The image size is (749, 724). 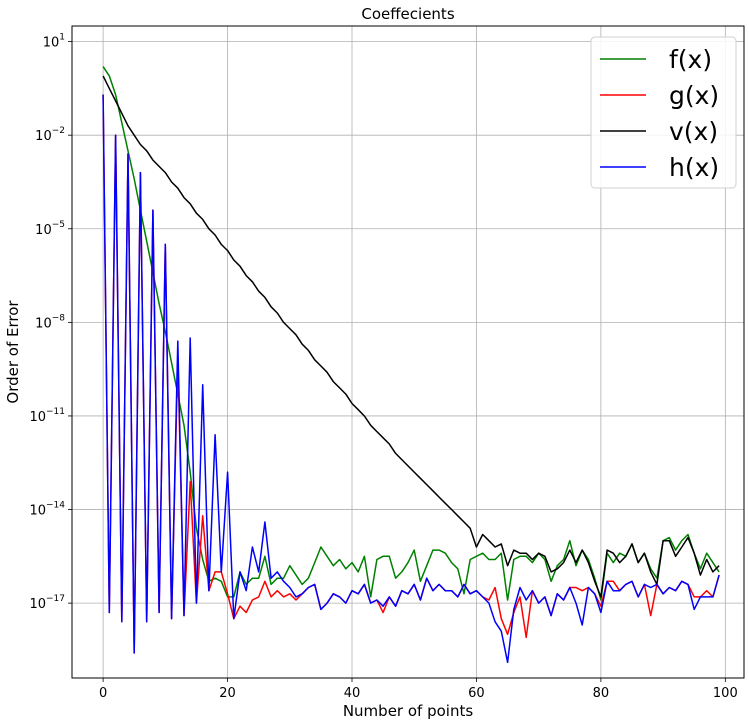 I want to click on legend-label-hx: h(x), so click(x=694, y=167).